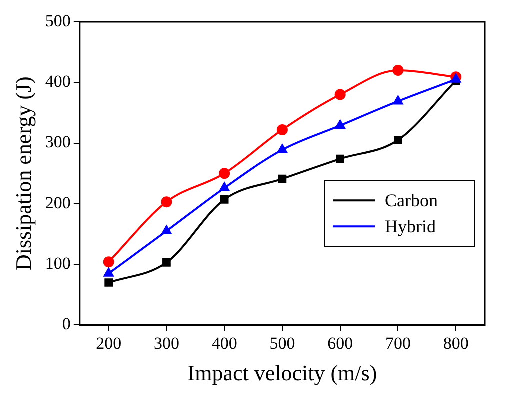 The width and height of the screenshot is (511, 400). I want to click on x-tick-label: 300, so click(167, 343).